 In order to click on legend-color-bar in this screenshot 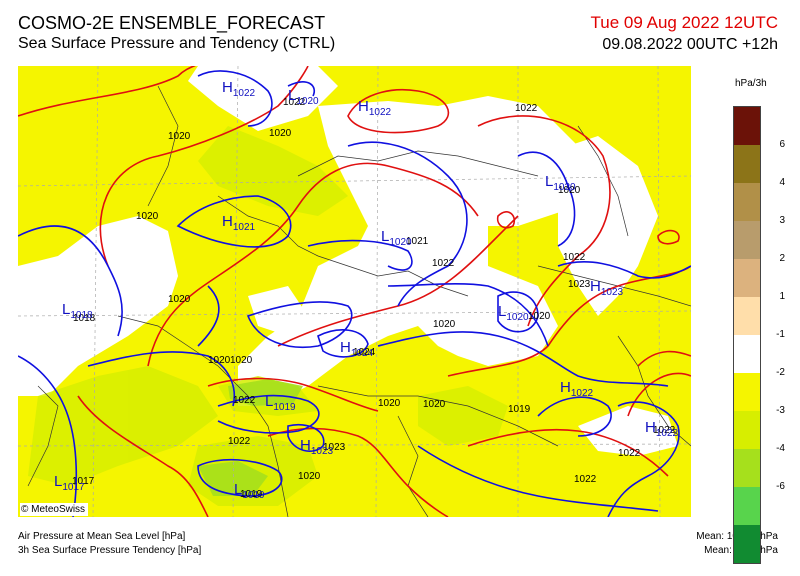, I will do `click(747, 335)`.